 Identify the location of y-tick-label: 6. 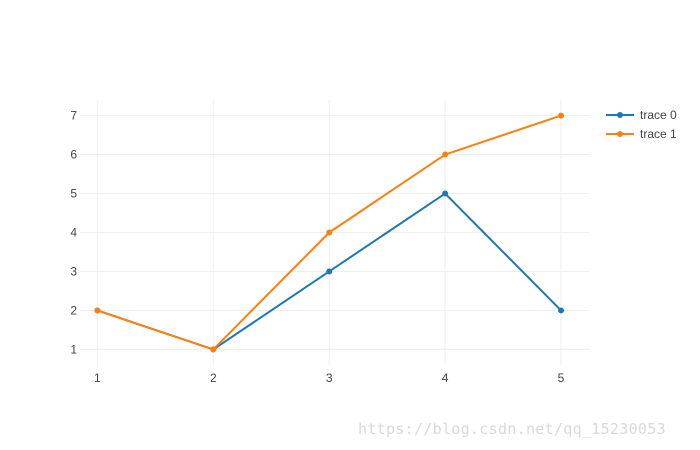
(73, 155).